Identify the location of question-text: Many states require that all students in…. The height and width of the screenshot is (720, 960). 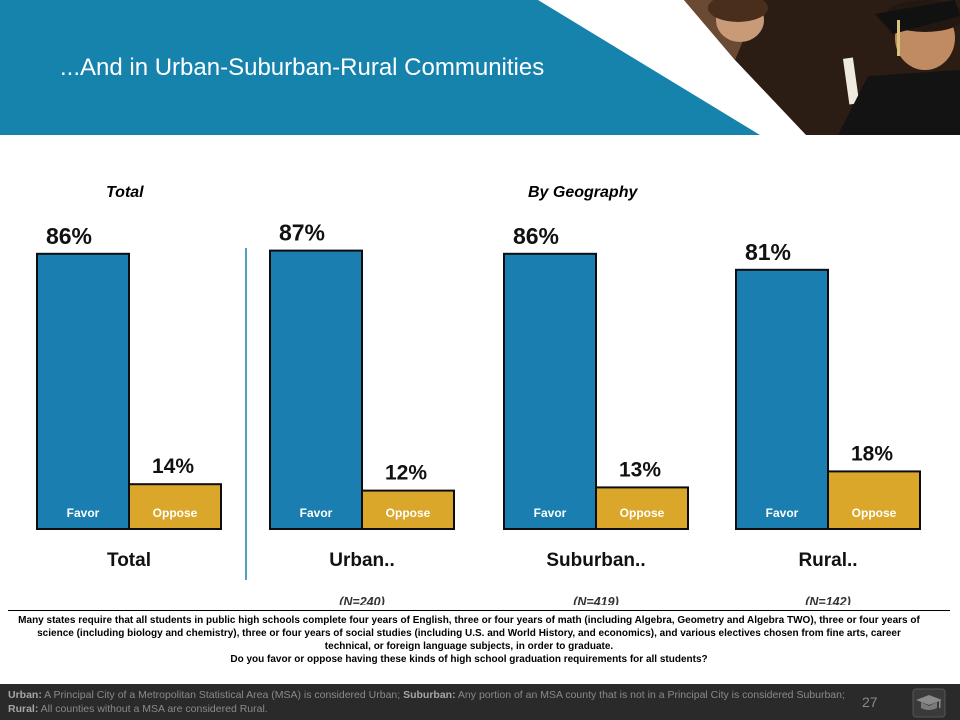
(469, 640).